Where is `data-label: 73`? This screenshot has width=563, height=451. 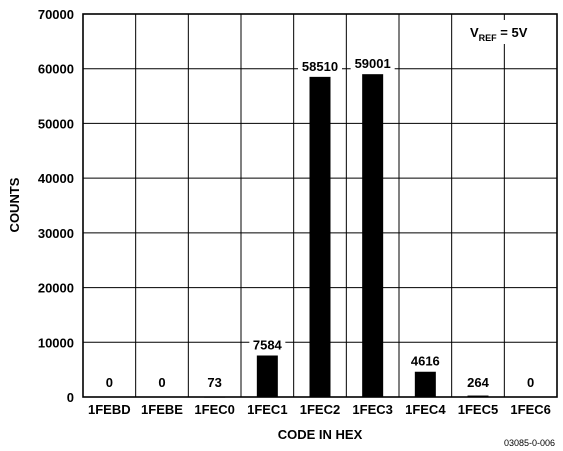 data-label: 73 is located at coordinates (214, 382).